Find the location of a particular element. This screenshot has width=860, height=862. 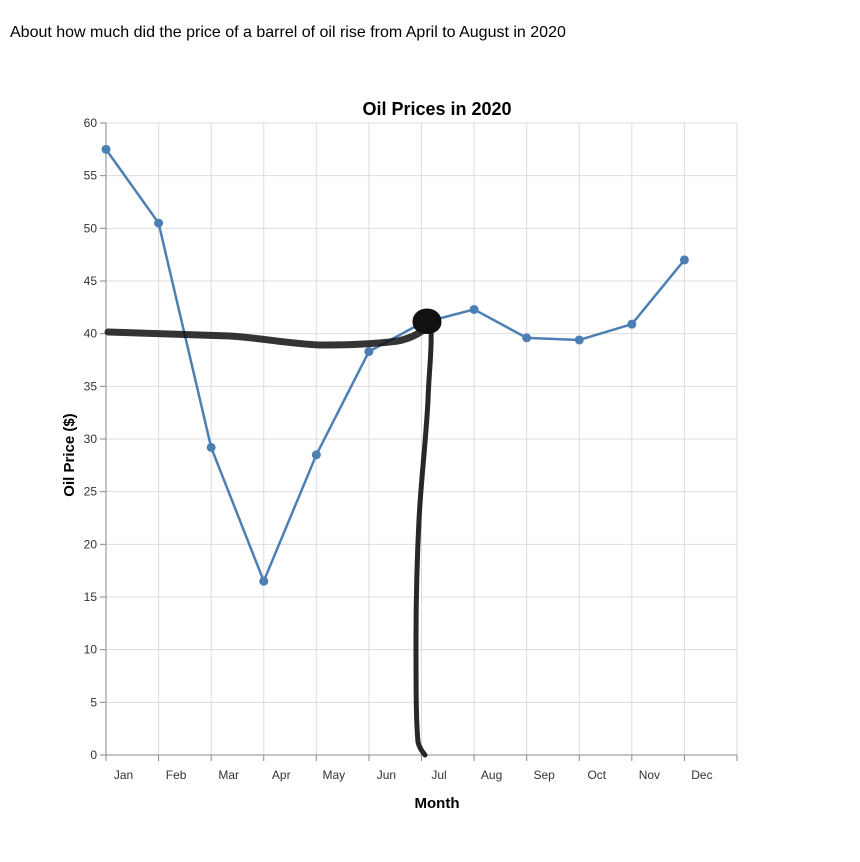

y-tick-label: 15 is located at coordinates (91, 597).